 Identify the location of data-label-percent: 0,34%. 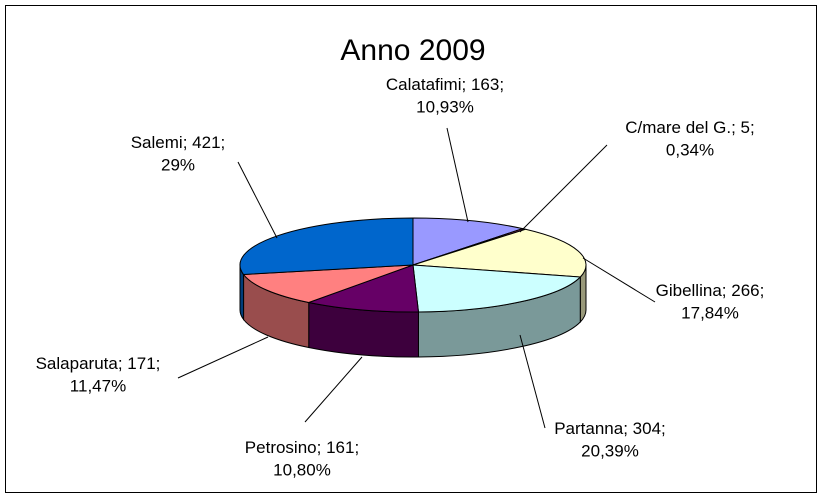
(690, 149).